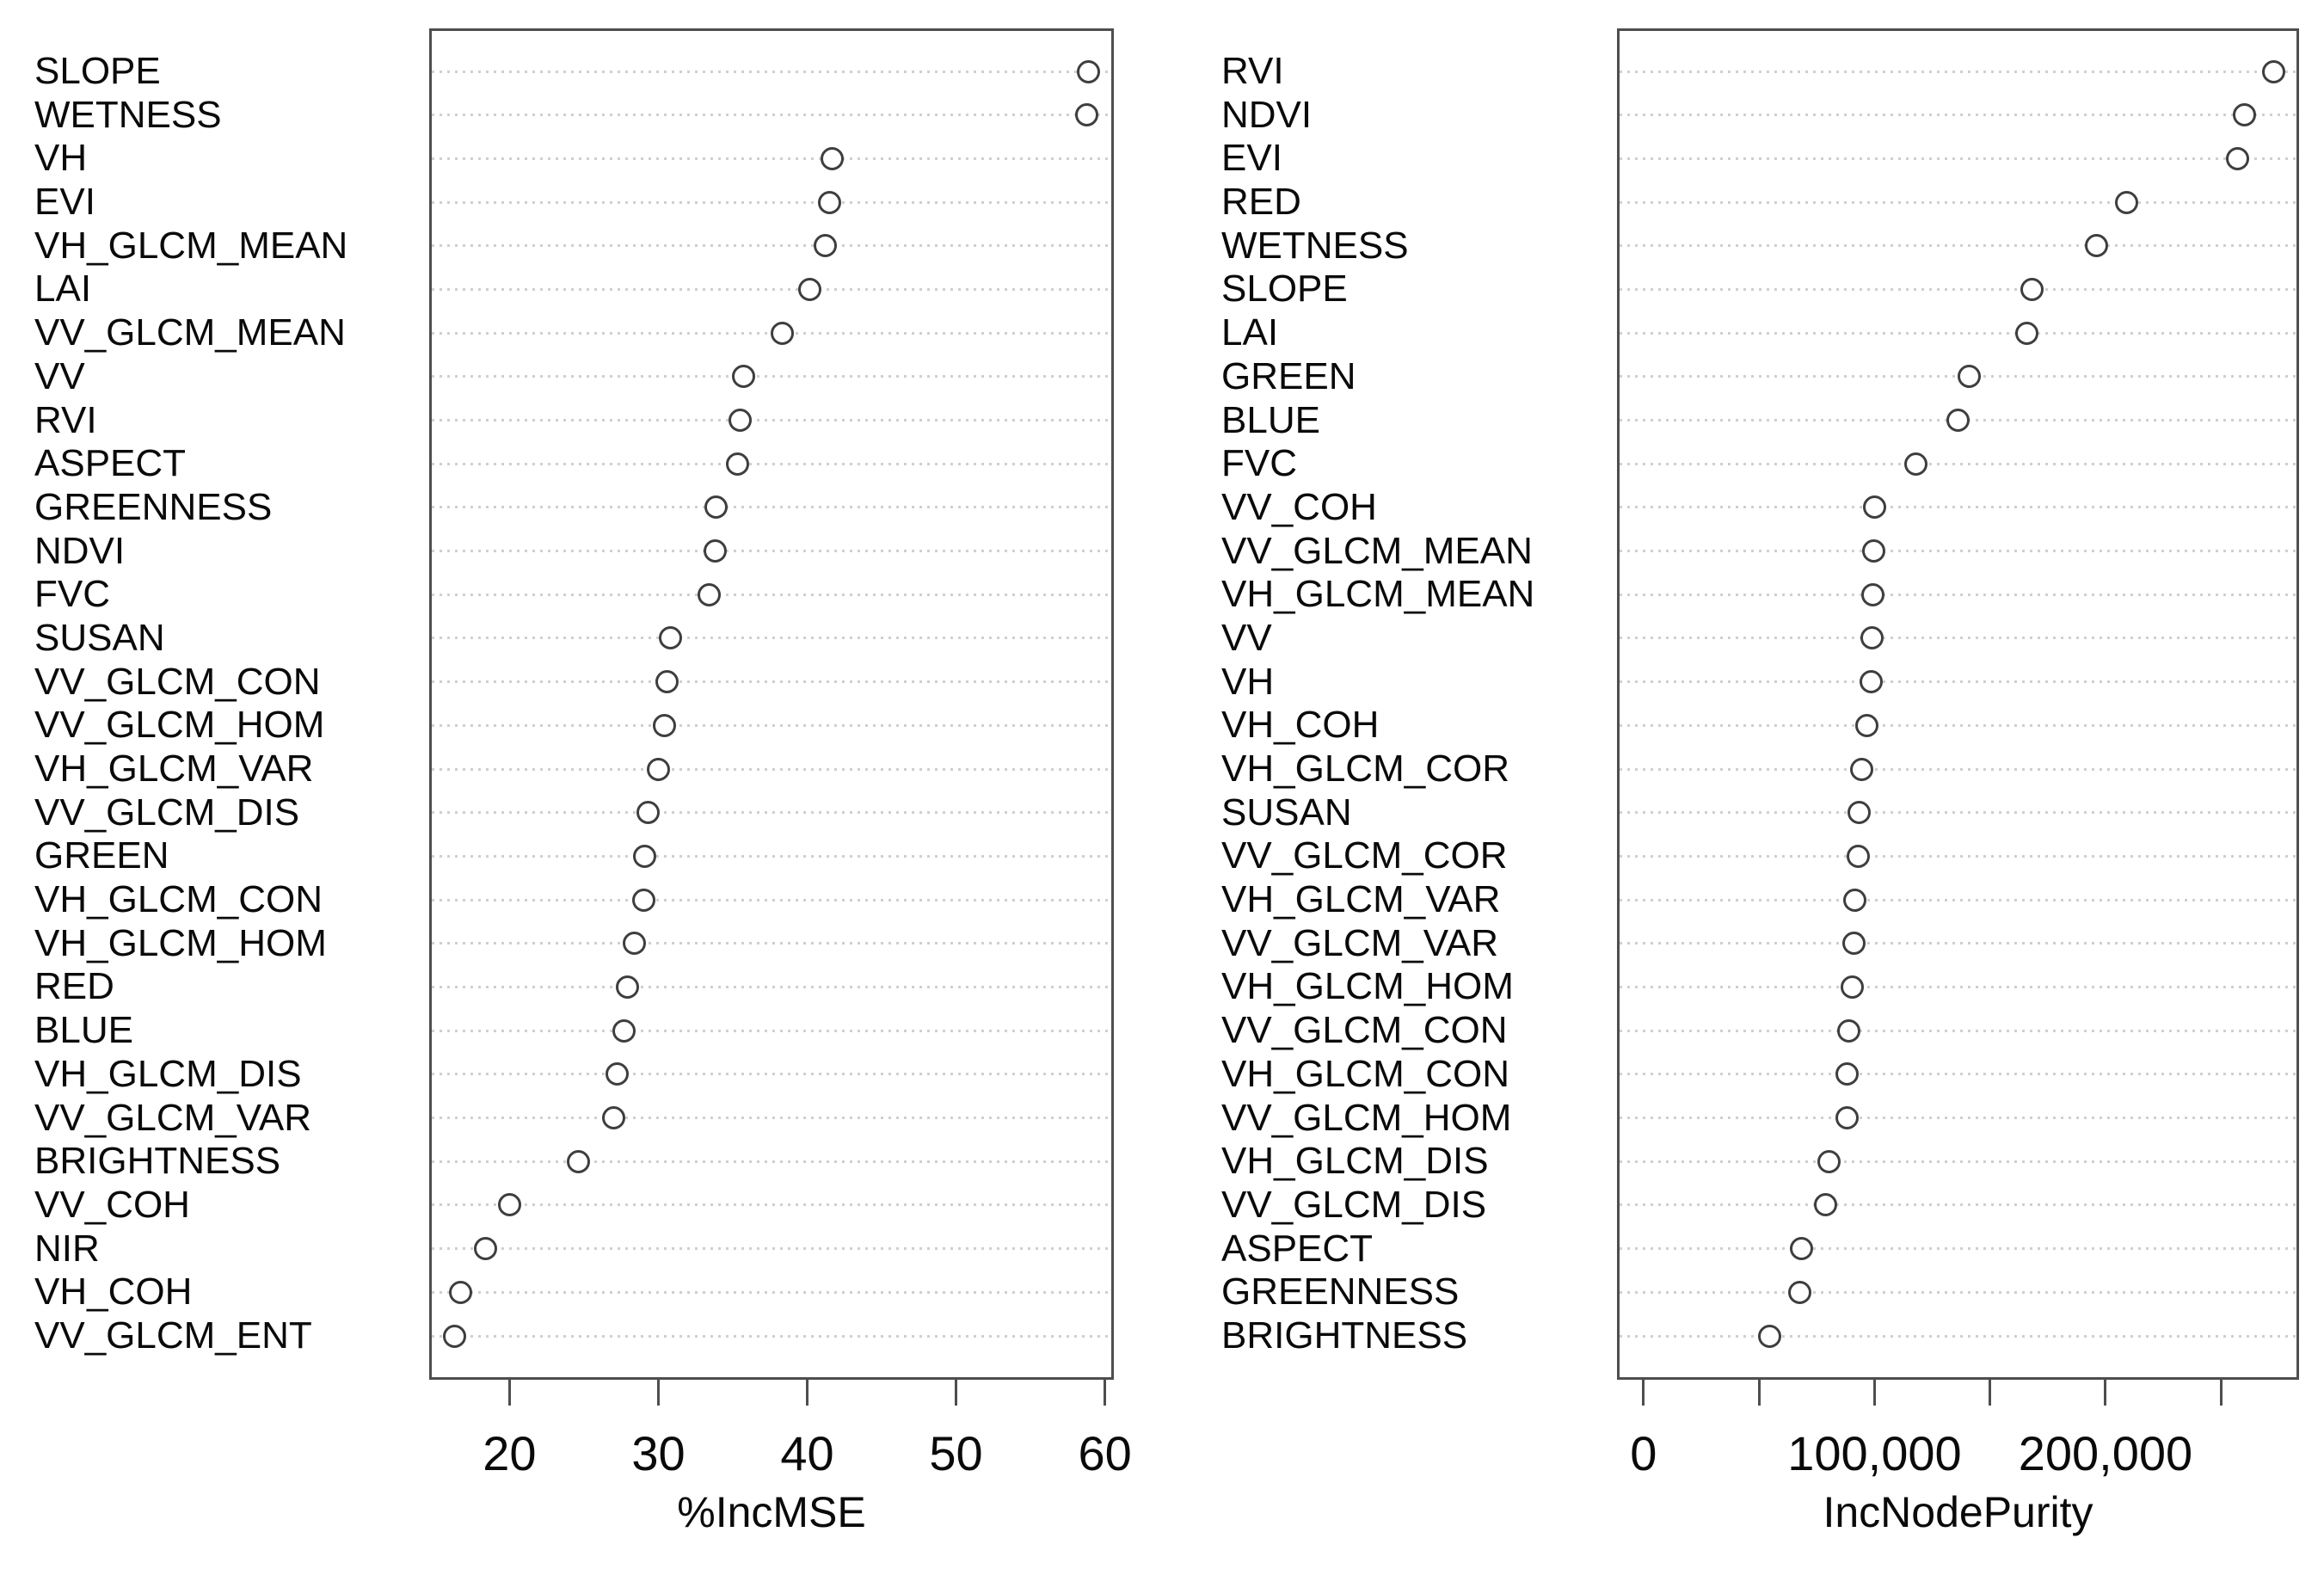 This screenshot has width=2324, height=1569. Describe the element at coordinates (1261, 203) in the screenshot. I see `incnodepurity-ylabel: RED` at that location.